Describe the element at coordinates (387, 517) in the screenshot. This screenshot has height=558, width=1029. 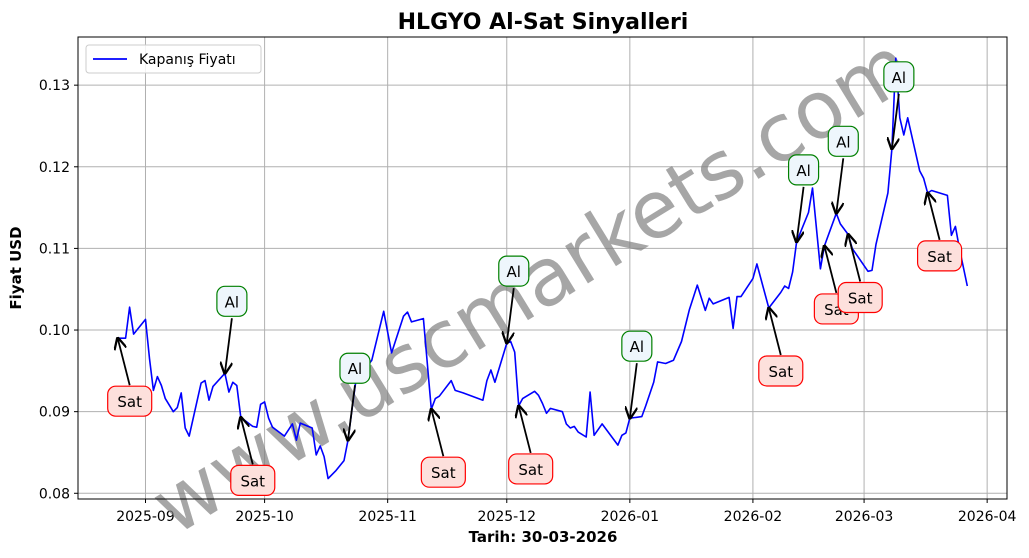
I see `x-tick-label: 2025-11` at that location.